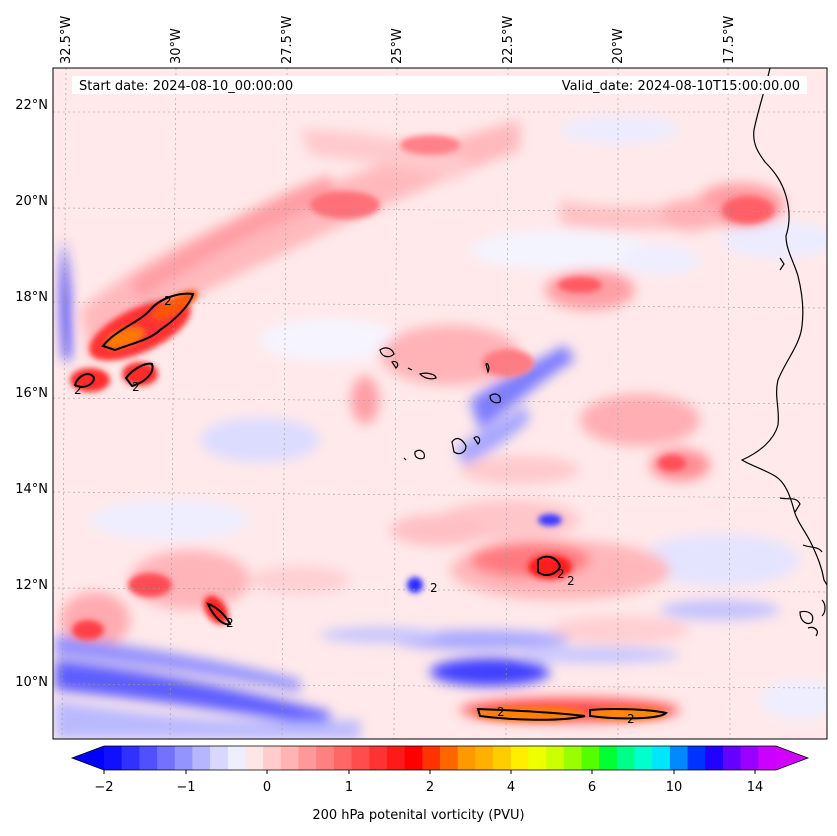 The width and height of the screenshot is (837, 836). Describe the element at coordinates (88, 758) in the screenshot. I see `colorbar-min-extend` at that location.